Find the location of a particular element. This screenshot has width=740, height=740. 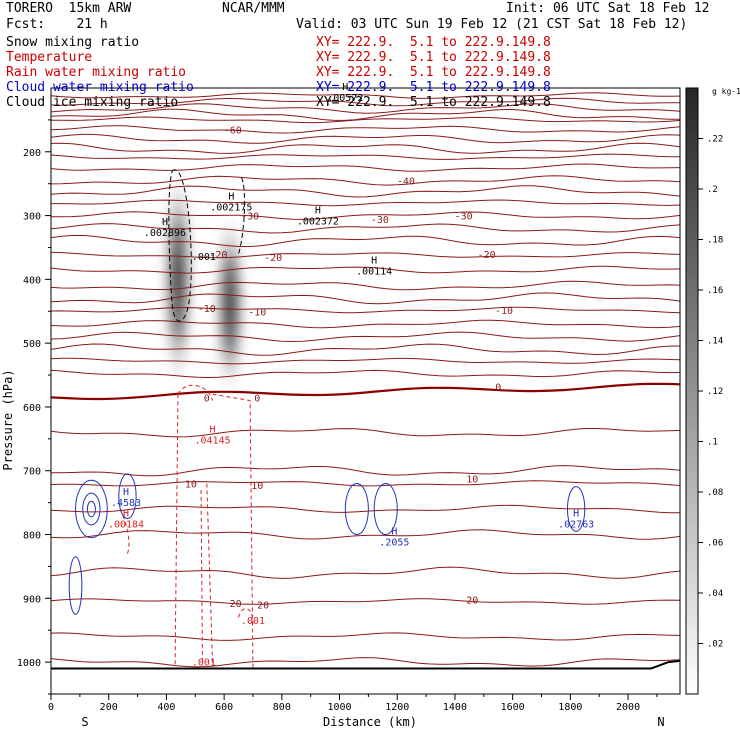

temperature-label-14: 0 is located at coordinates (498, 388).